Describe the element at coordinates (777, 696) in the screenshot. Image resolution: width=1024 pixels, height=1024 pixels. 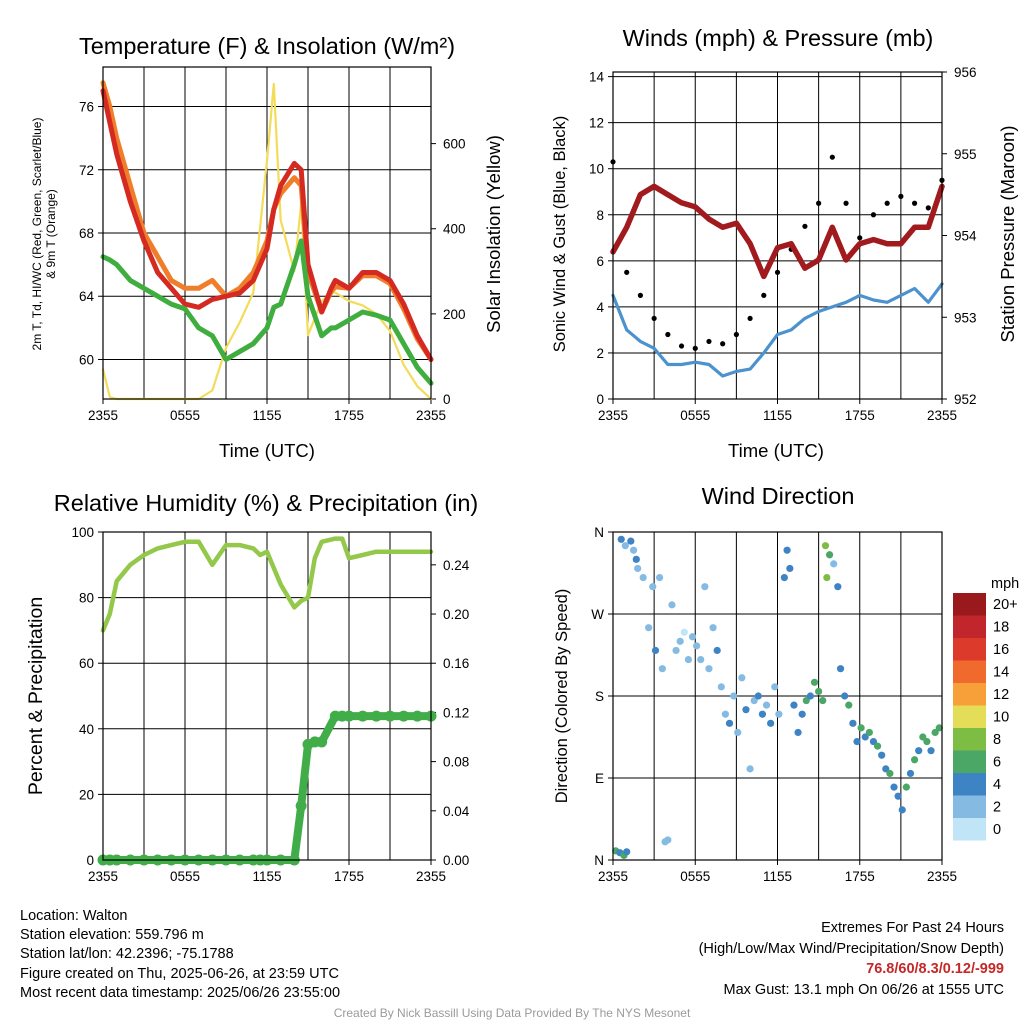
I see `dir-frame` at that location.